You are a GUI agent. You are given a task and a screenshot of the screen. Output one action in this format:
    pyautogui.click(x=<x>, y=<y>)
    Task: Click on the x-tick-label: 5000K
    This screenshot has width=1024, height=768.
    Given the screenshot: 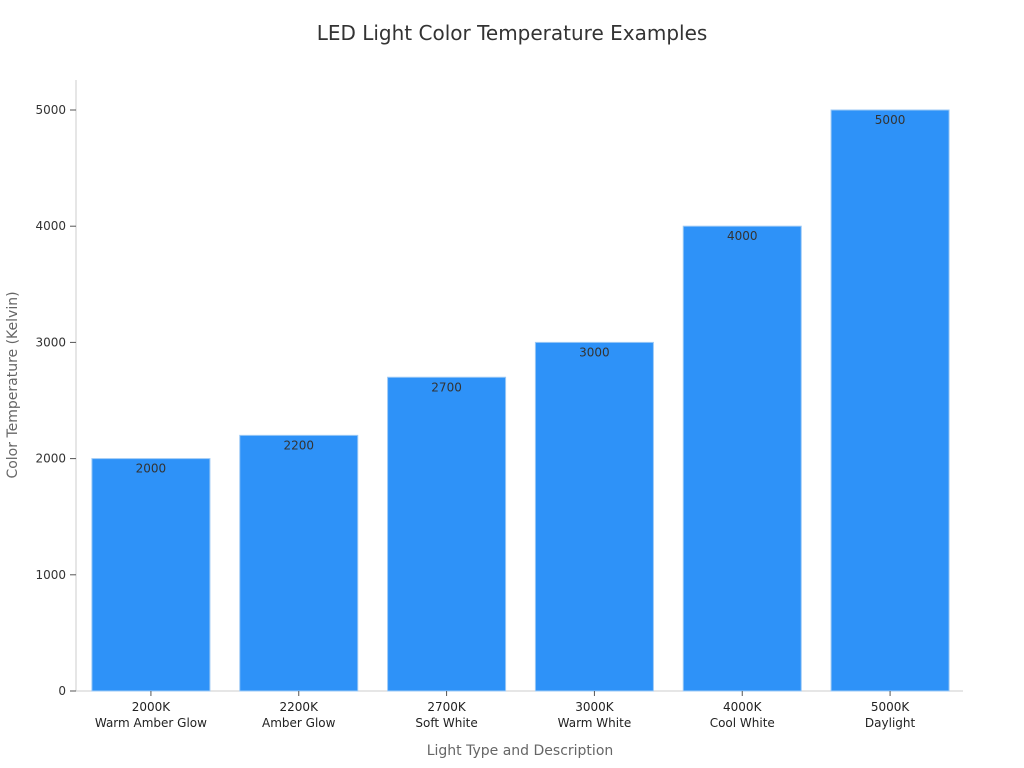 What is the action you would take?
    pyautogui.click(x=891, y=707)
    